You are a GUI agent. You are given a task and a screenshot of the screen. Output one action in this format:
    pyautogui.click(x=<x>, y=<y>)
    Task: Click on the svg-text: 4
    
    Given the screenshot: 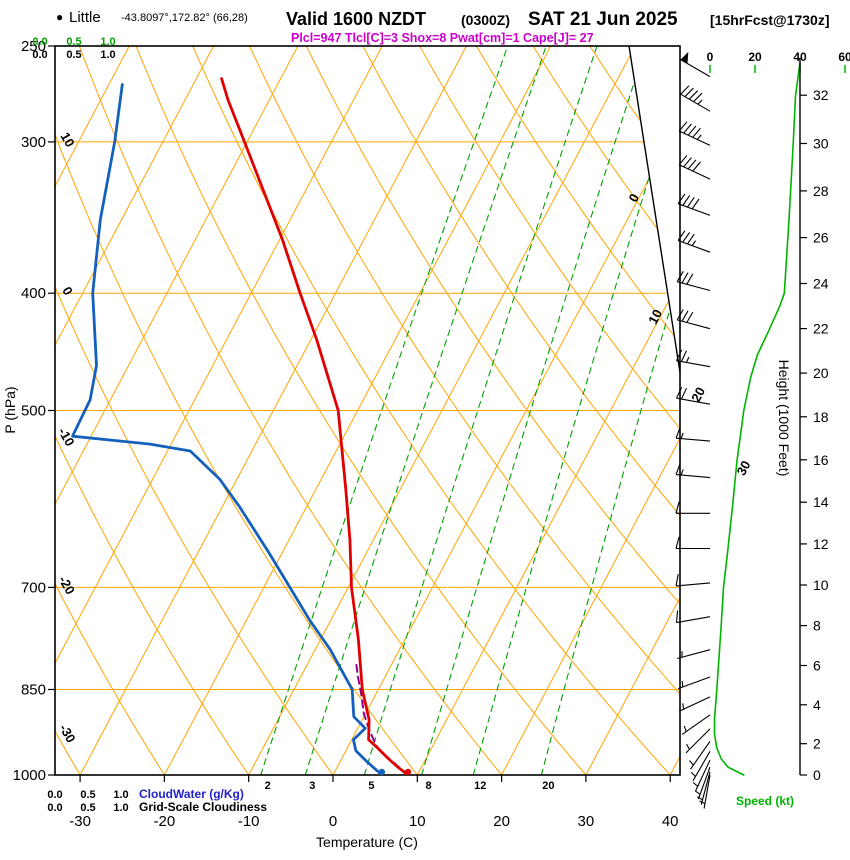 What is the action you would take?
    pyautogui.click(x=817, y=705)
    